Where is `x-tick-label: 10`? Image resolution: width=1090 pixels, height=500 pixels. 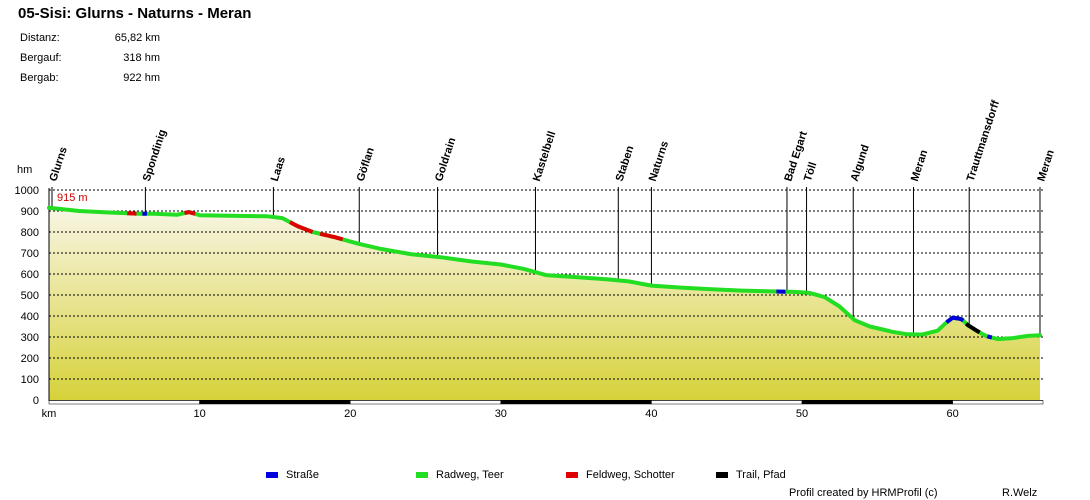 x-tick-label: 10 is located at coordinates (199, 414).